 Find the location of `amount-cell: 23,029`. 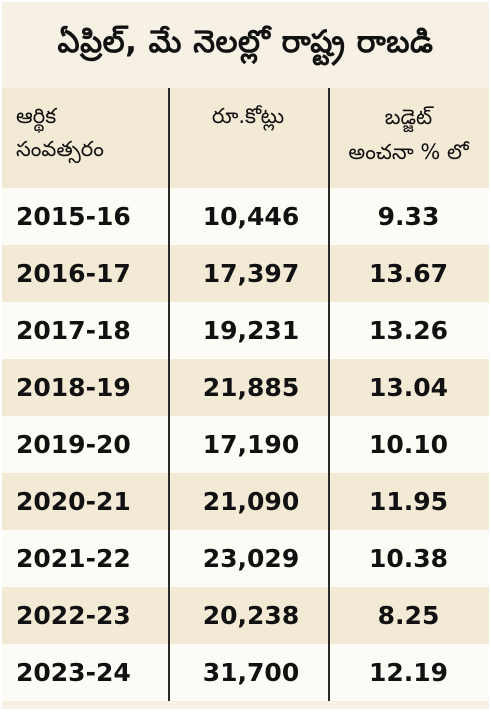

amount-cell: 23,029 is located at coordinates (251, 558).